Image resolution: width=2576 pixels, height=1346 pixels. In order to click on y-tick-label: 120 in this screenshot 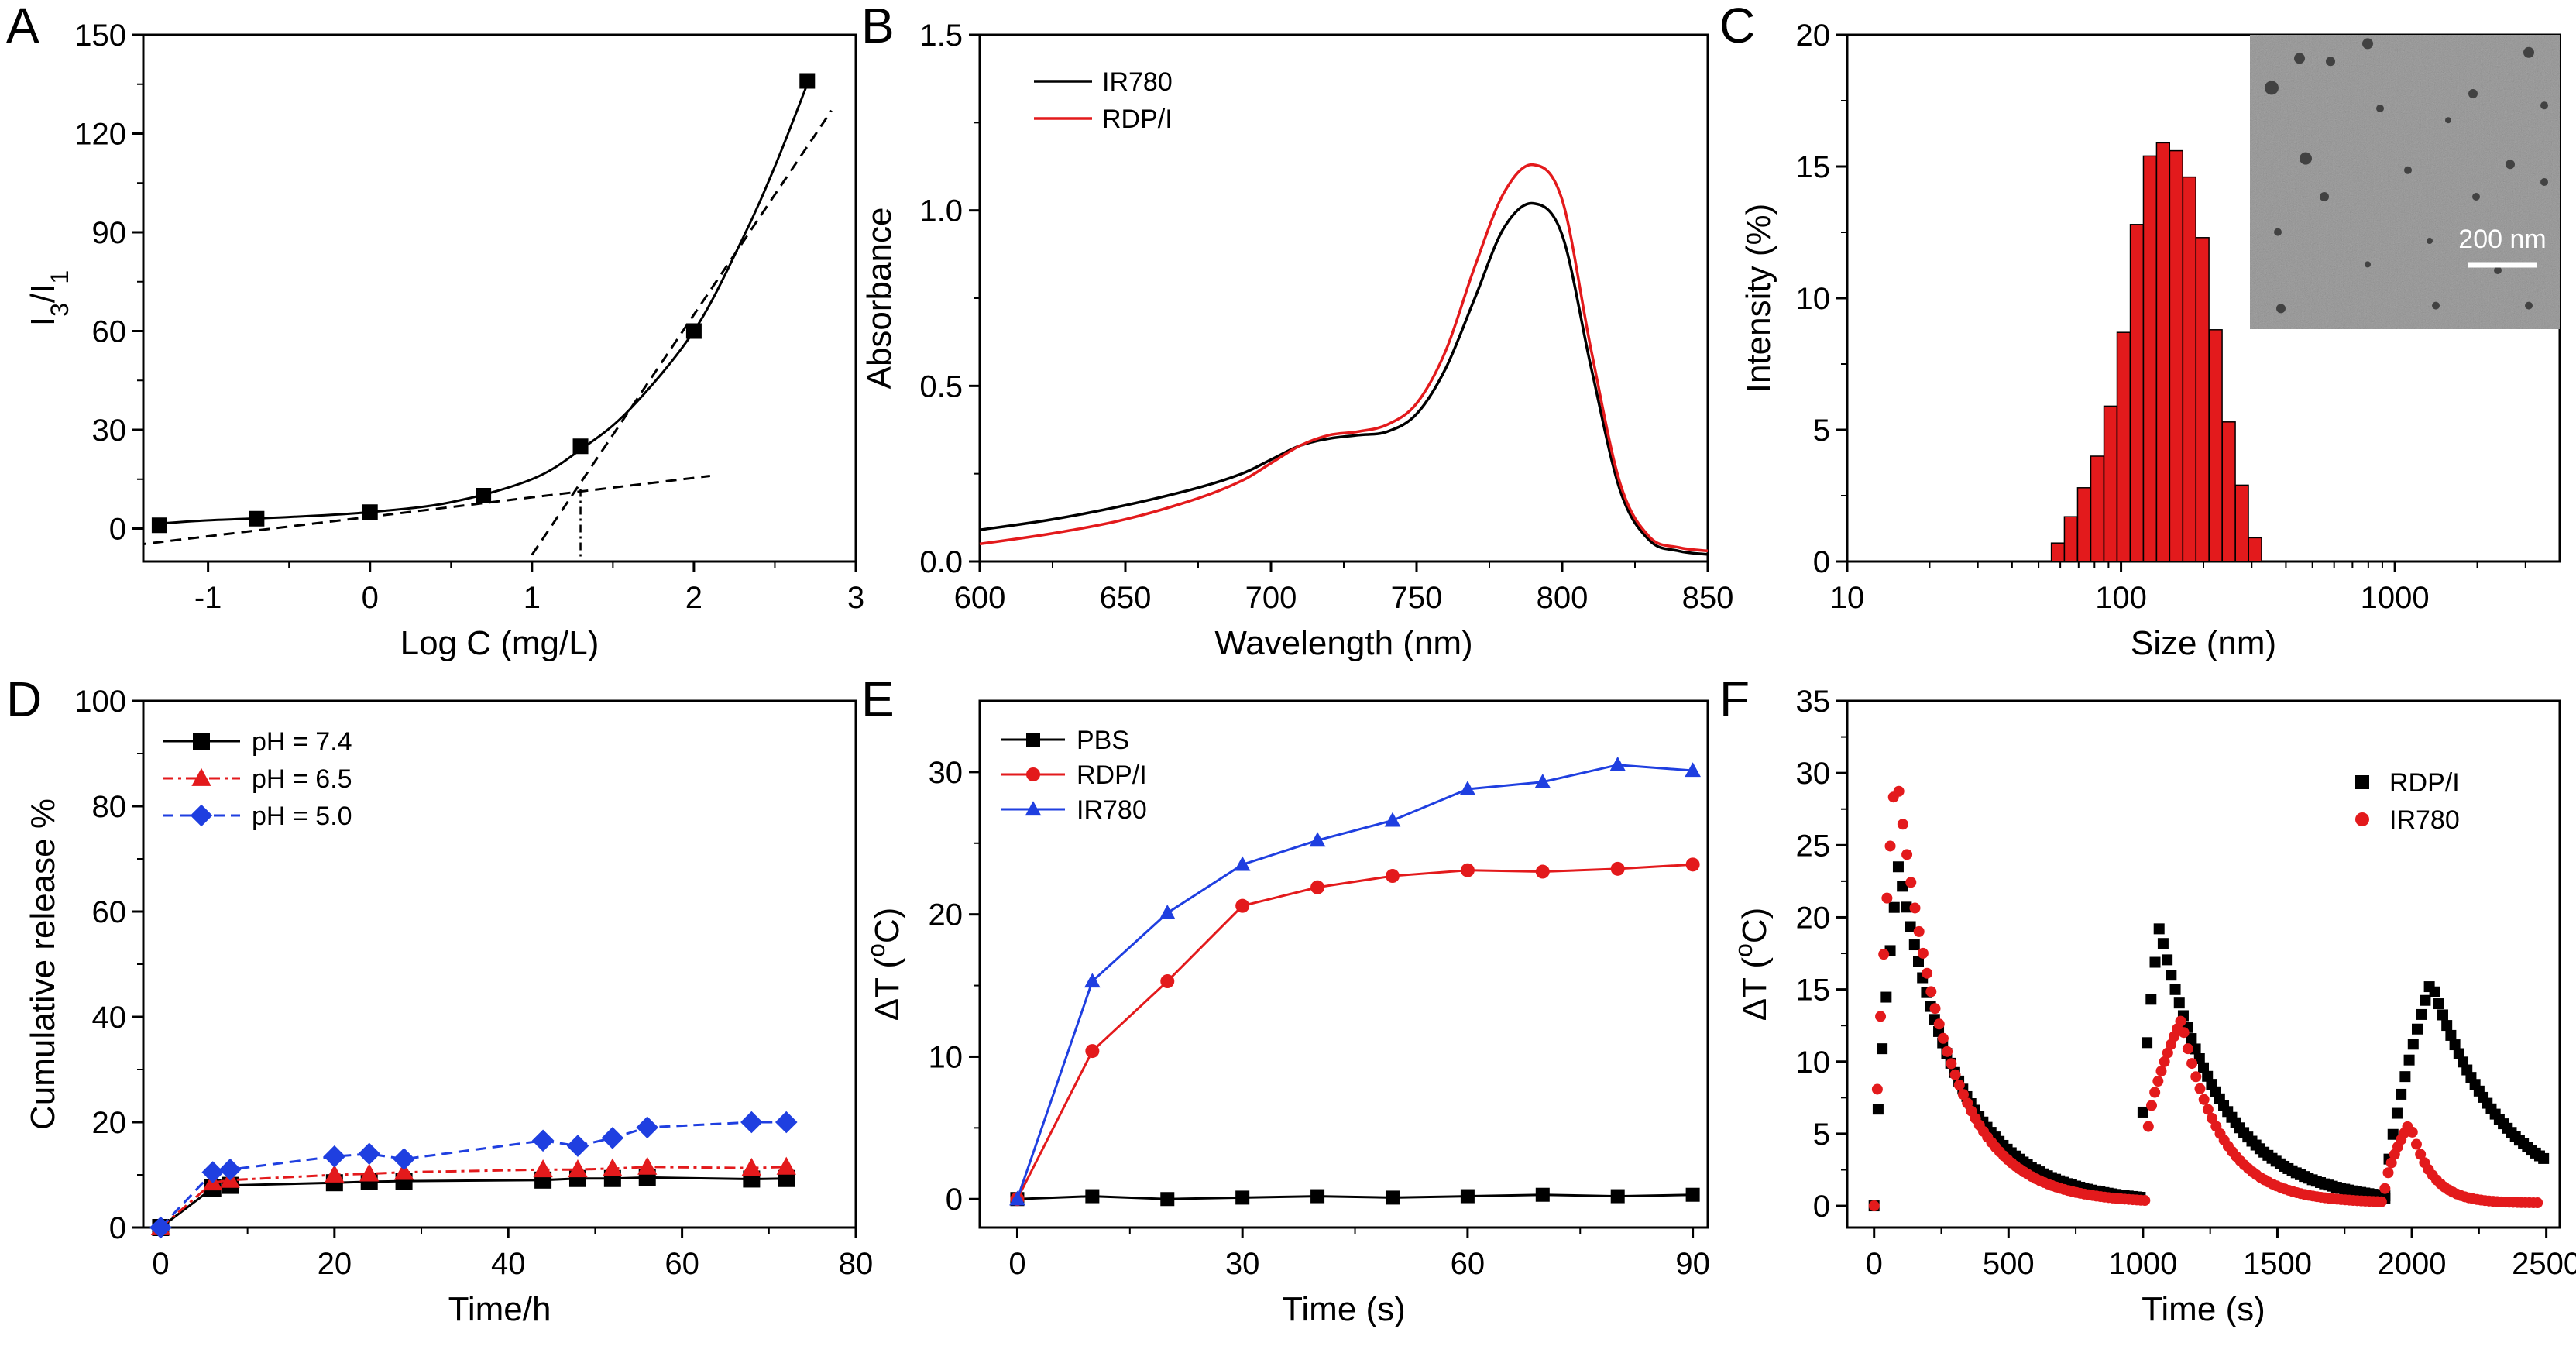, I will do `click(100, 135)`.